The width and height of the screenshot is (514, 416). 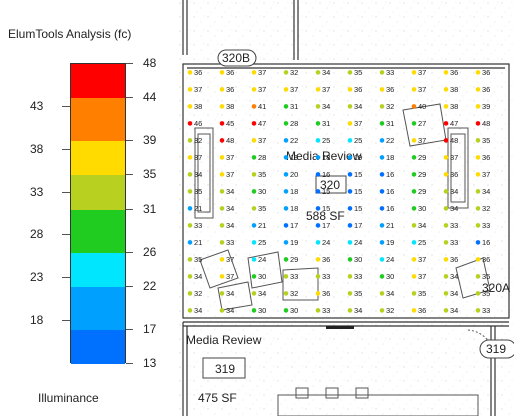 I want to click on calc-point-value: 48, so click(x=486, y=123).